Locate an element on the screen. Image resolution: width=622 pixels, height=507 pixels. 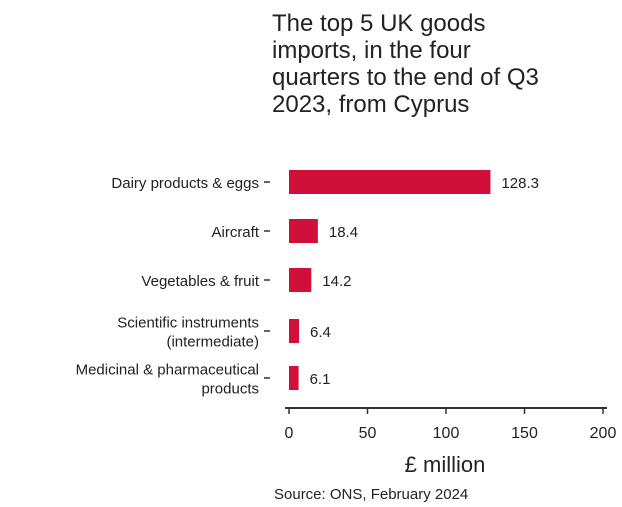
x-axis-title: £ million is located at coordinates (445, 464).